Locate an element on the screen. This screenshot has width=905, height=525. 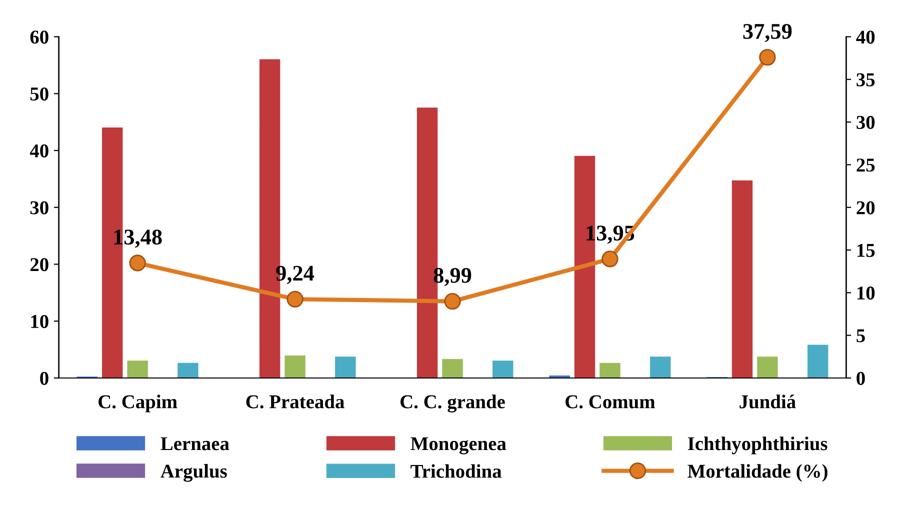
y2-tick-label: 5 is located at coordinates (860, 335).